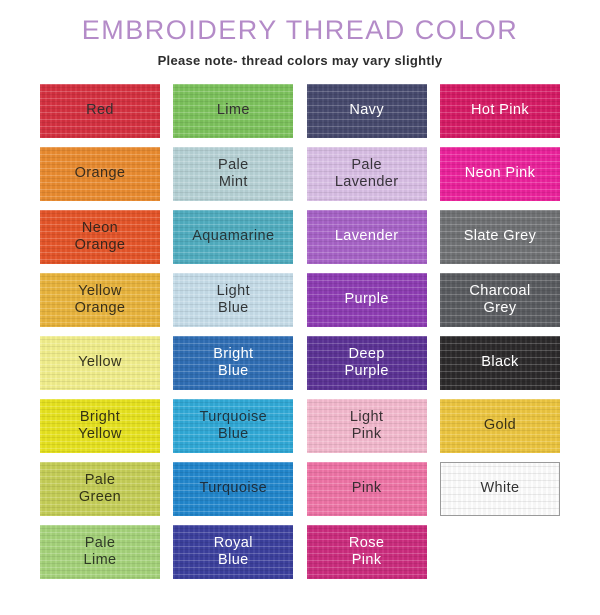 This screenshot has width=600, height=615. I want to click on swatch-label: Pale Mint, so click(233, 173).